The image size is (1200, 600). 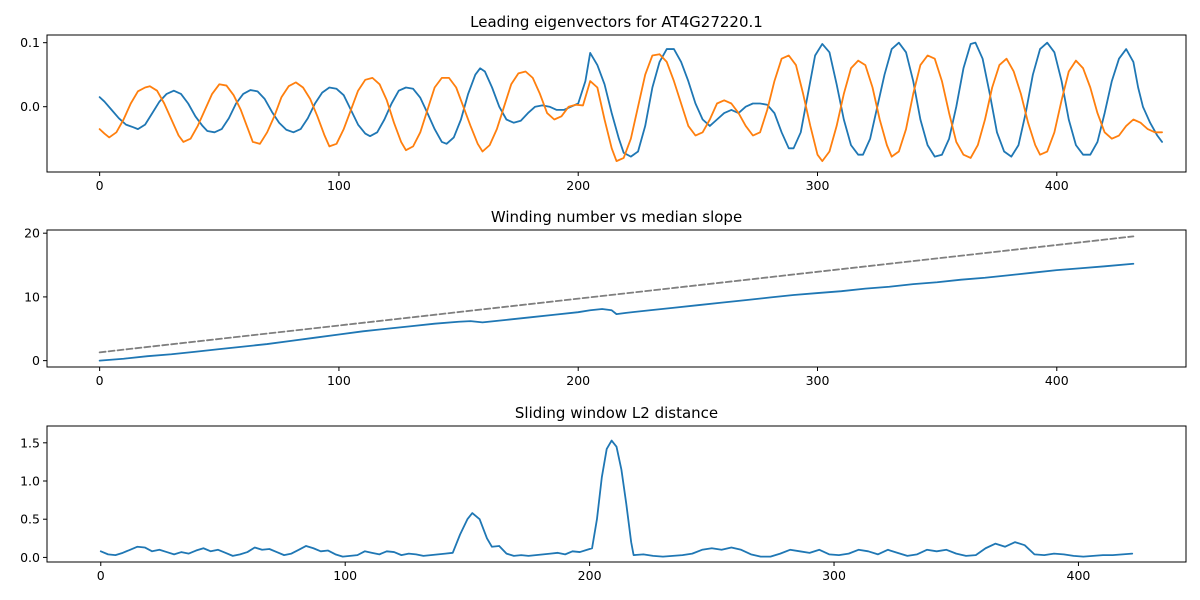 I want to click on y-tick-label: 0.5, so click(x=30, y=519).